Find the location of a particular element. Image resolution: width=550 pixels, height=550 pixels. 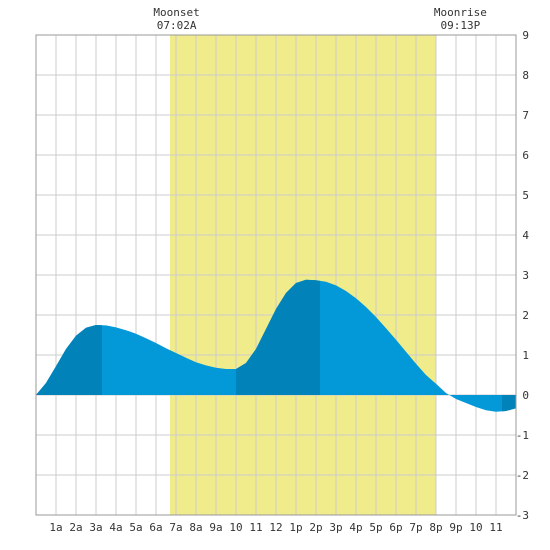

moon-annotation: Moonset is located at coordinates (176, 12).